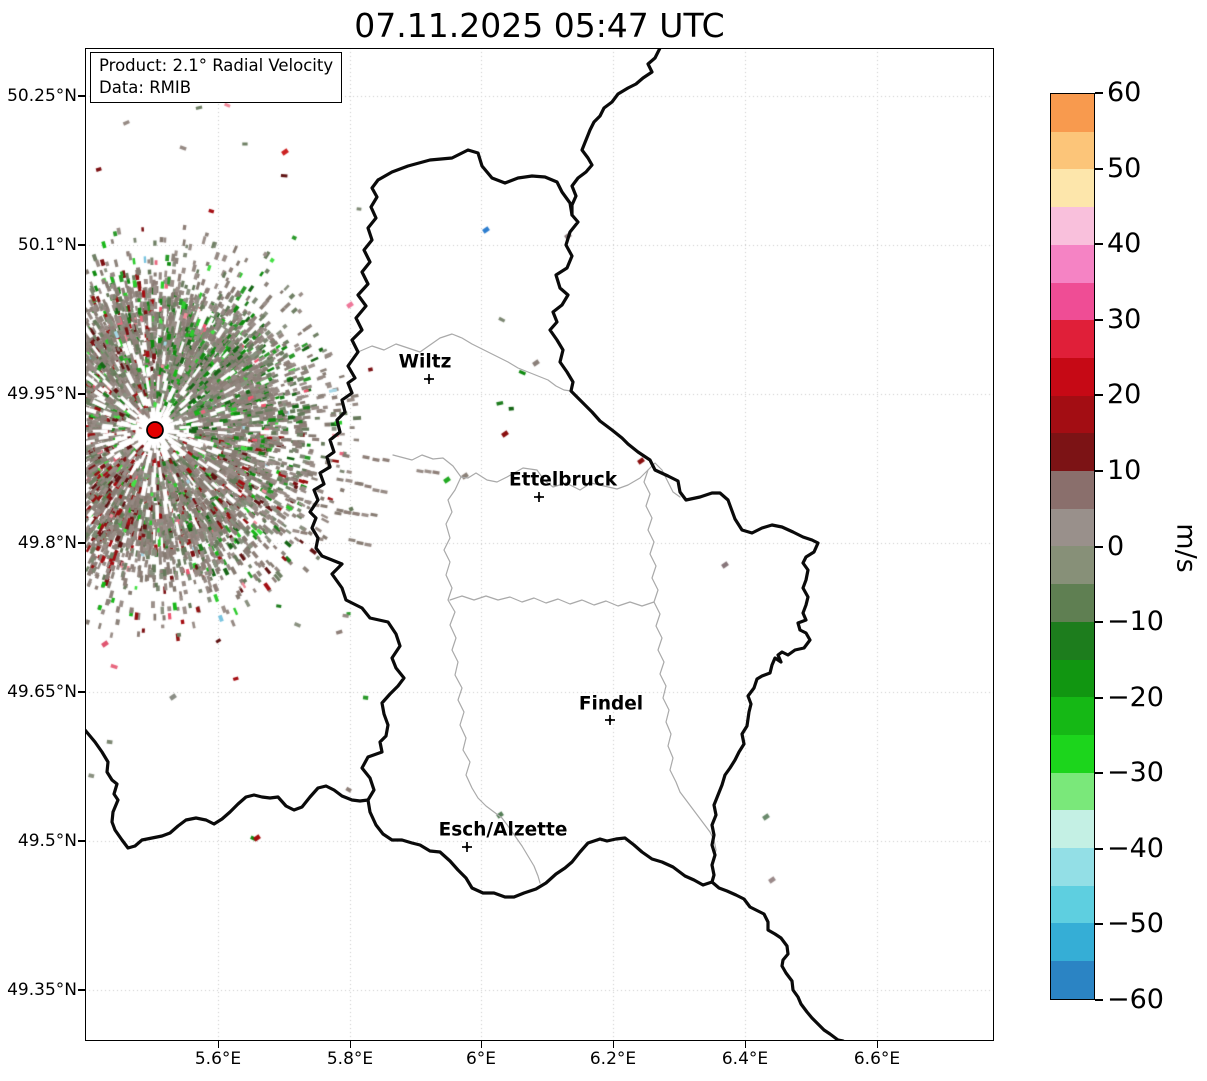 Image resolution: width=1207 pixels, height=1081 pixels. What do you see at coordinates (42, 96) in the screenshot?
I see `y-tick-label: 50.25°N` at bounding box center [42, 96].